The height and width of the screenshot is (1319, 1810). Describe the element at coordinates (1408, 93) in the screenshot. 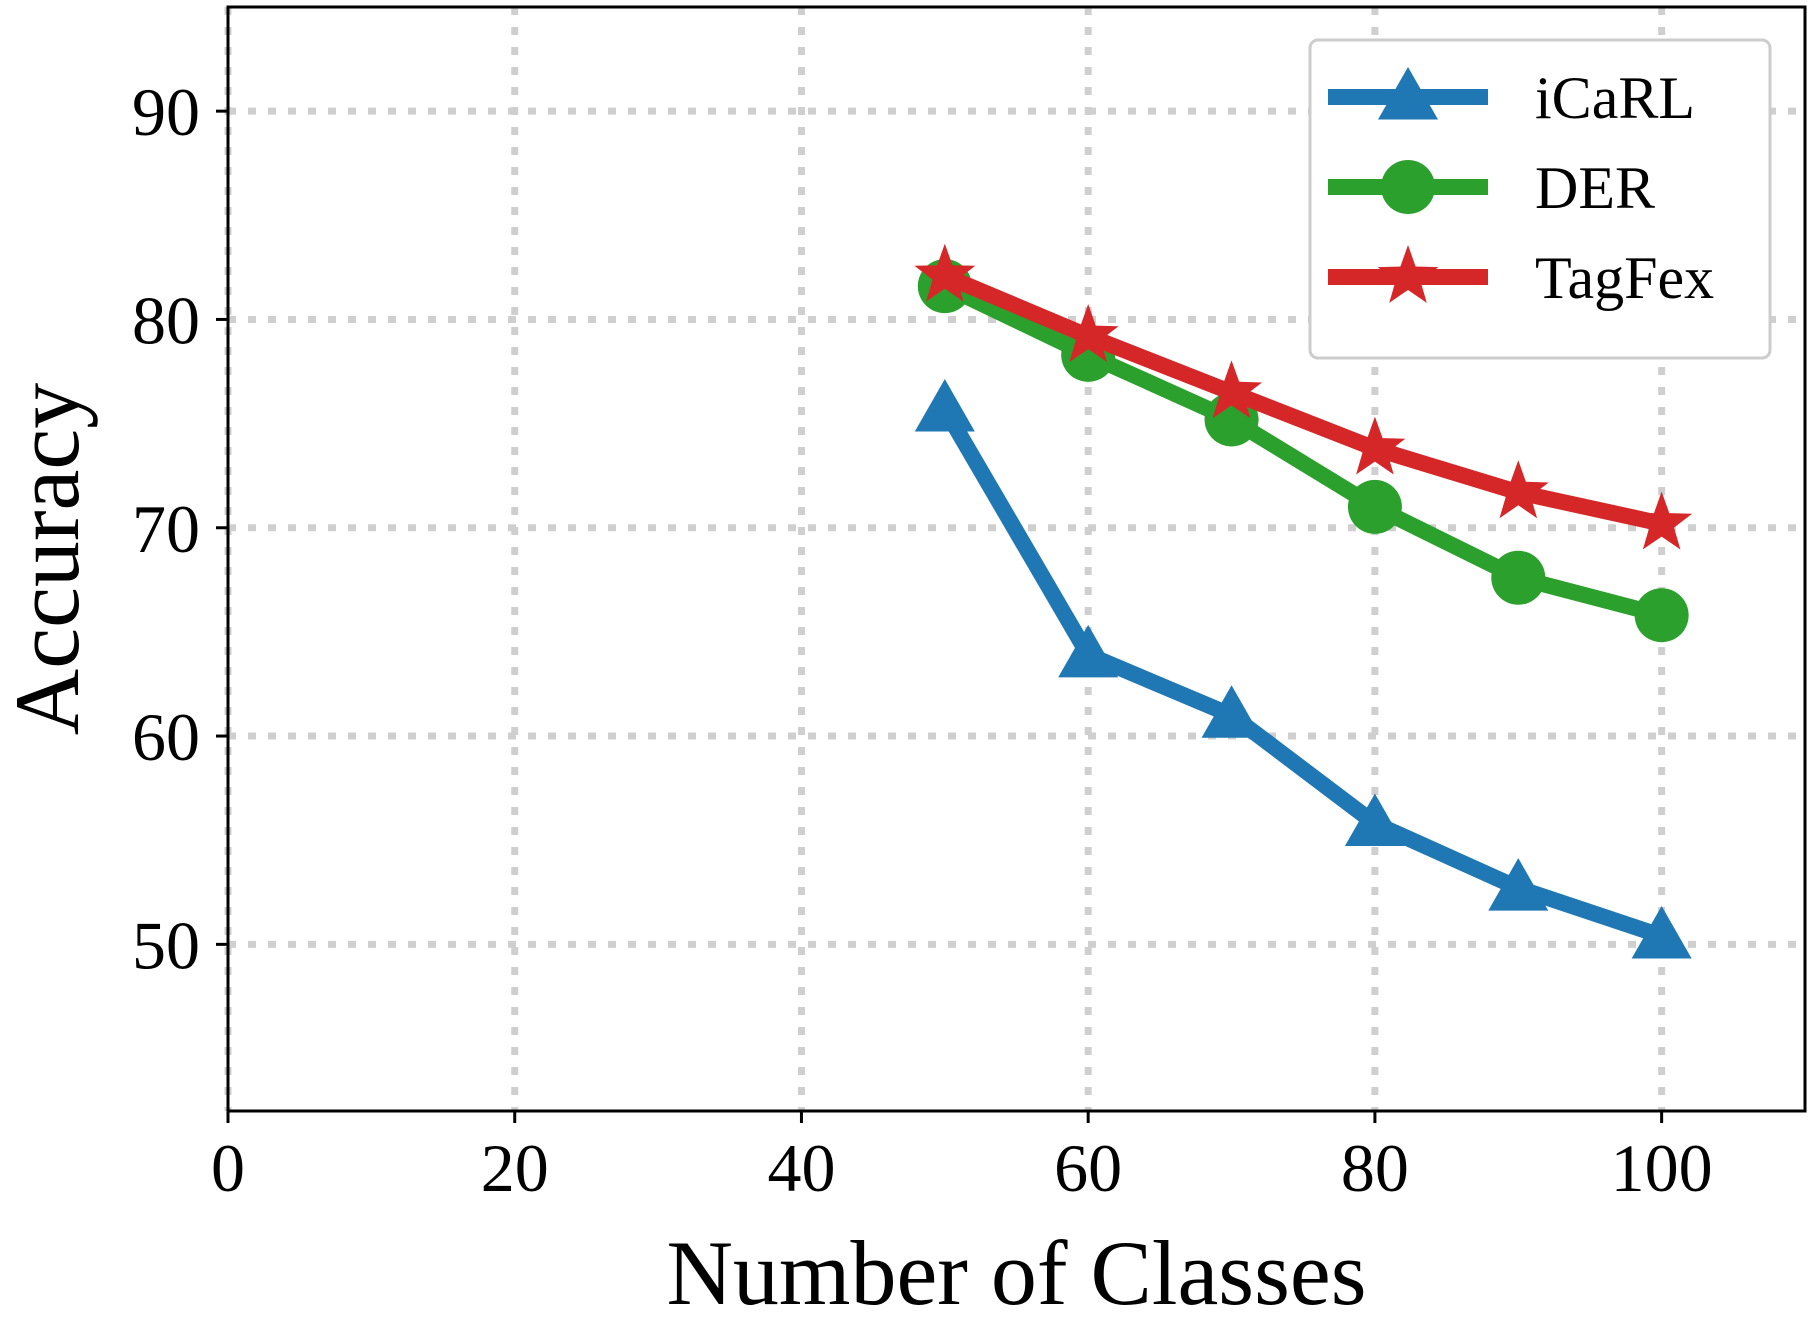

I see `legend-icarl-marker` at that location.